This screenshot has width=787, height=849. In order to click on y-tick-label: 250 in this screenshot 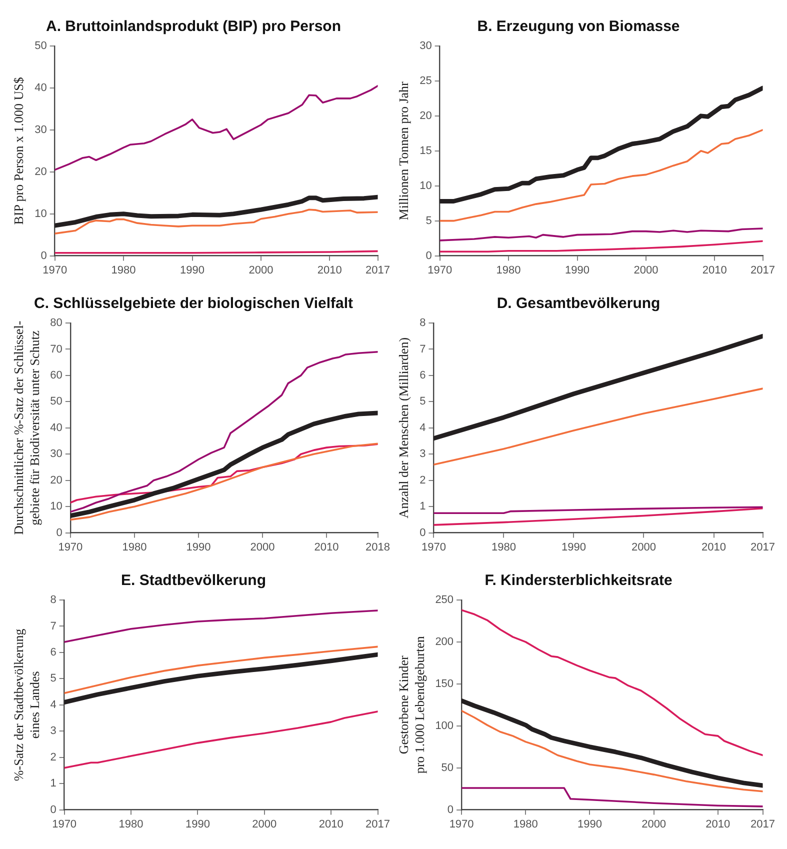, I will do `click(444, 600)`.